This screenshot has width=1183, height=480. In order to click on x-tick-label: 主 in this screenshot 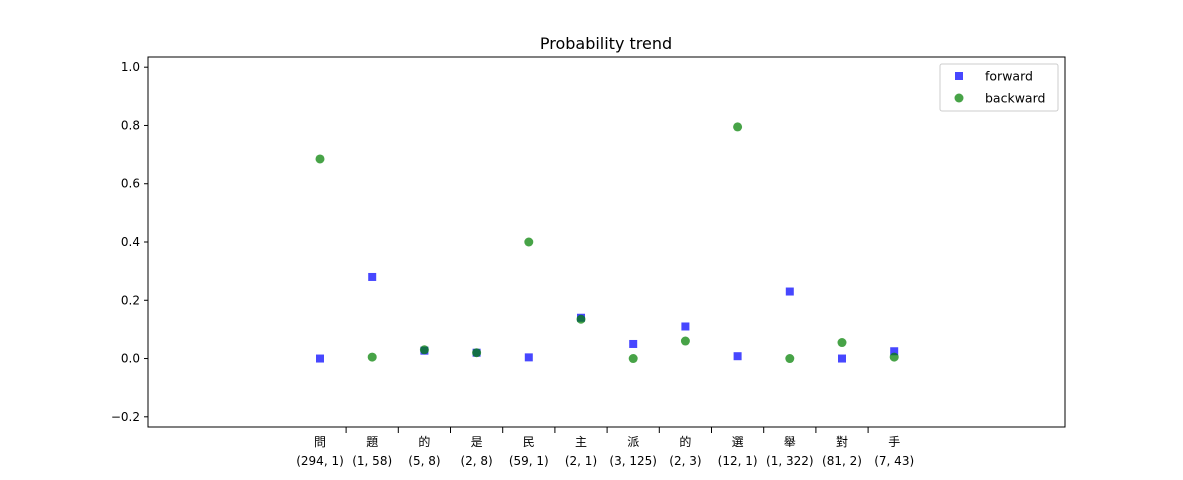, I will do `click(581, 442)`.